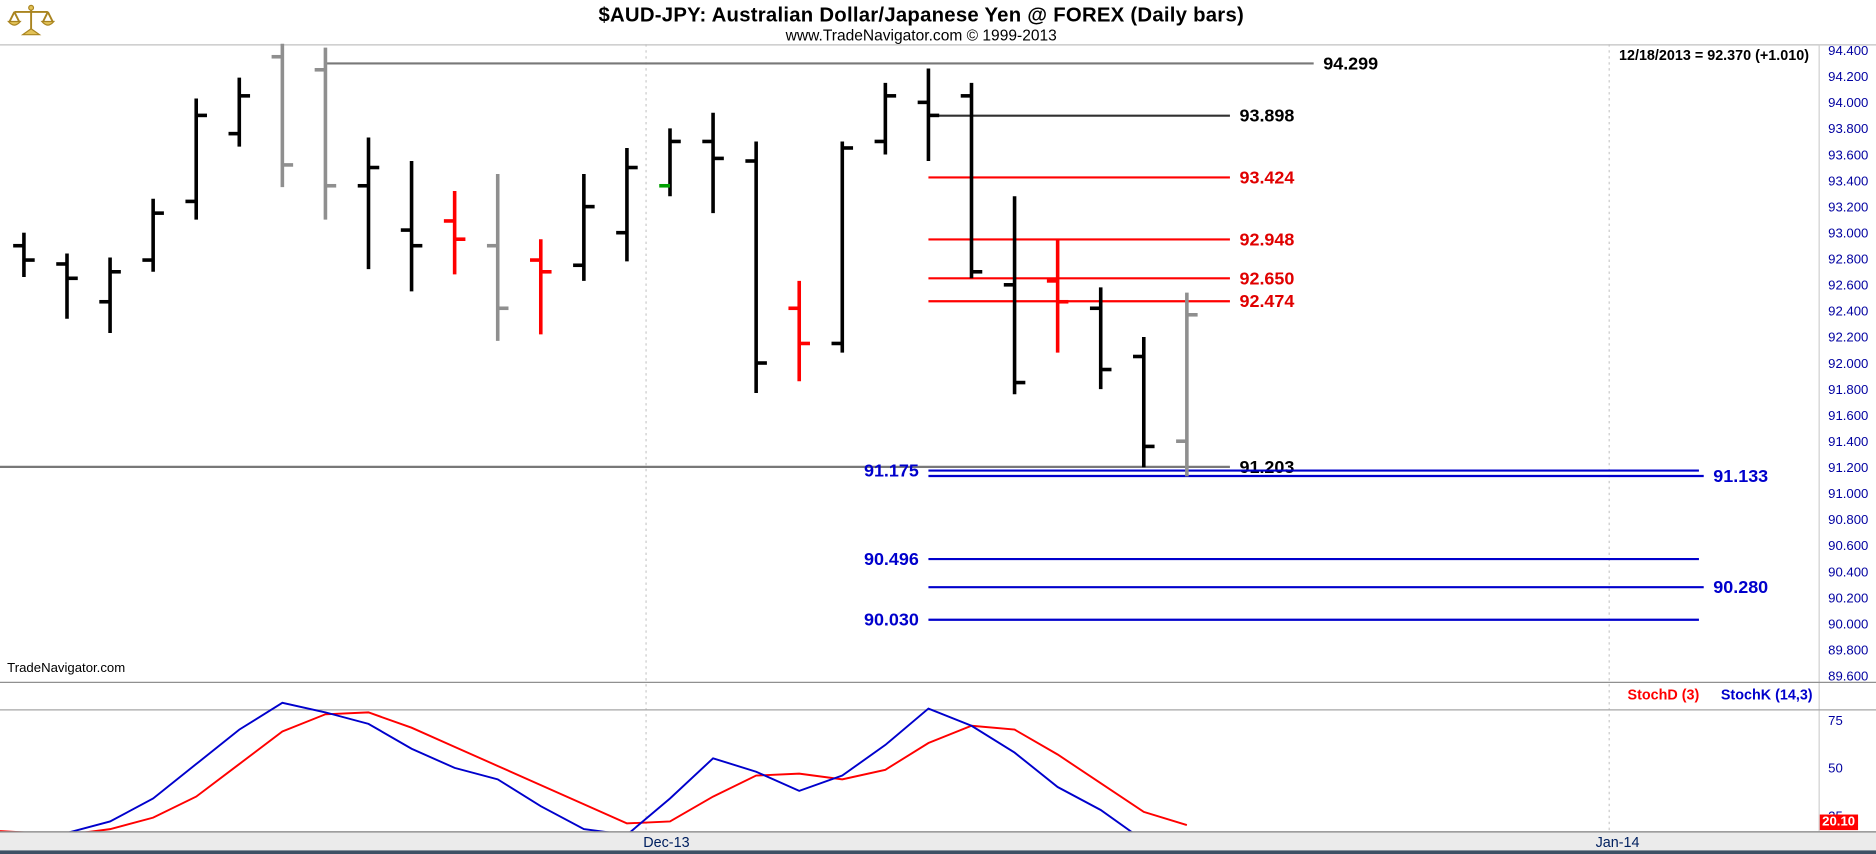 The width and height of the screenshot is (1876, 854). What do you see at coordinates (666, 842) in the screenshot?
I see `time-axis-label-dec13: Dec-13` at bounding box center [666, 842].